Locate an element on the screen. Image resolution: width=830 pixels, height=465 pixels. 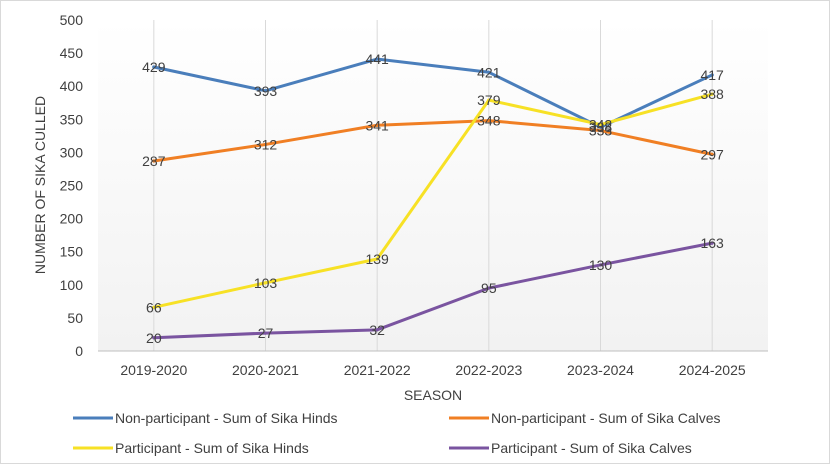
data-label: 417 is located at coordinates (712, 75).